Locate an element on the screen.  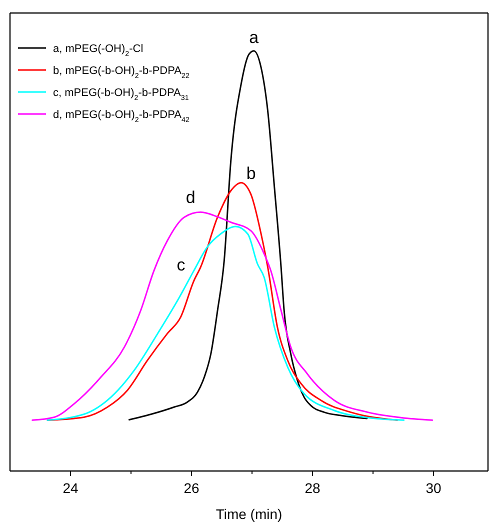
x-tick-label: 24 is located at coordinates (70, 488).